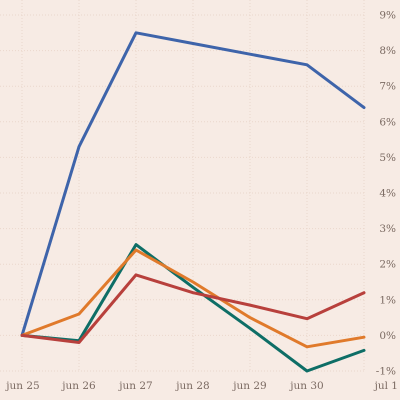  Describe the element at coordinates (387, 158) in the screenshot. I see `y-tick-label: 5%` at that location.